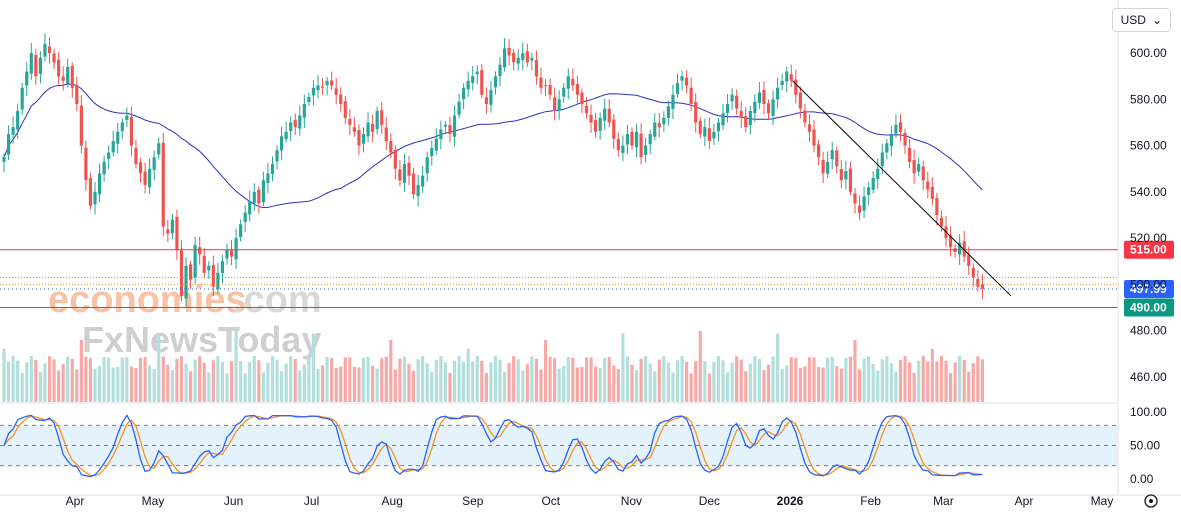  Describe the element at coordinates (153, 501) in the screenshot. I see `x-tick-label: May` at that location.